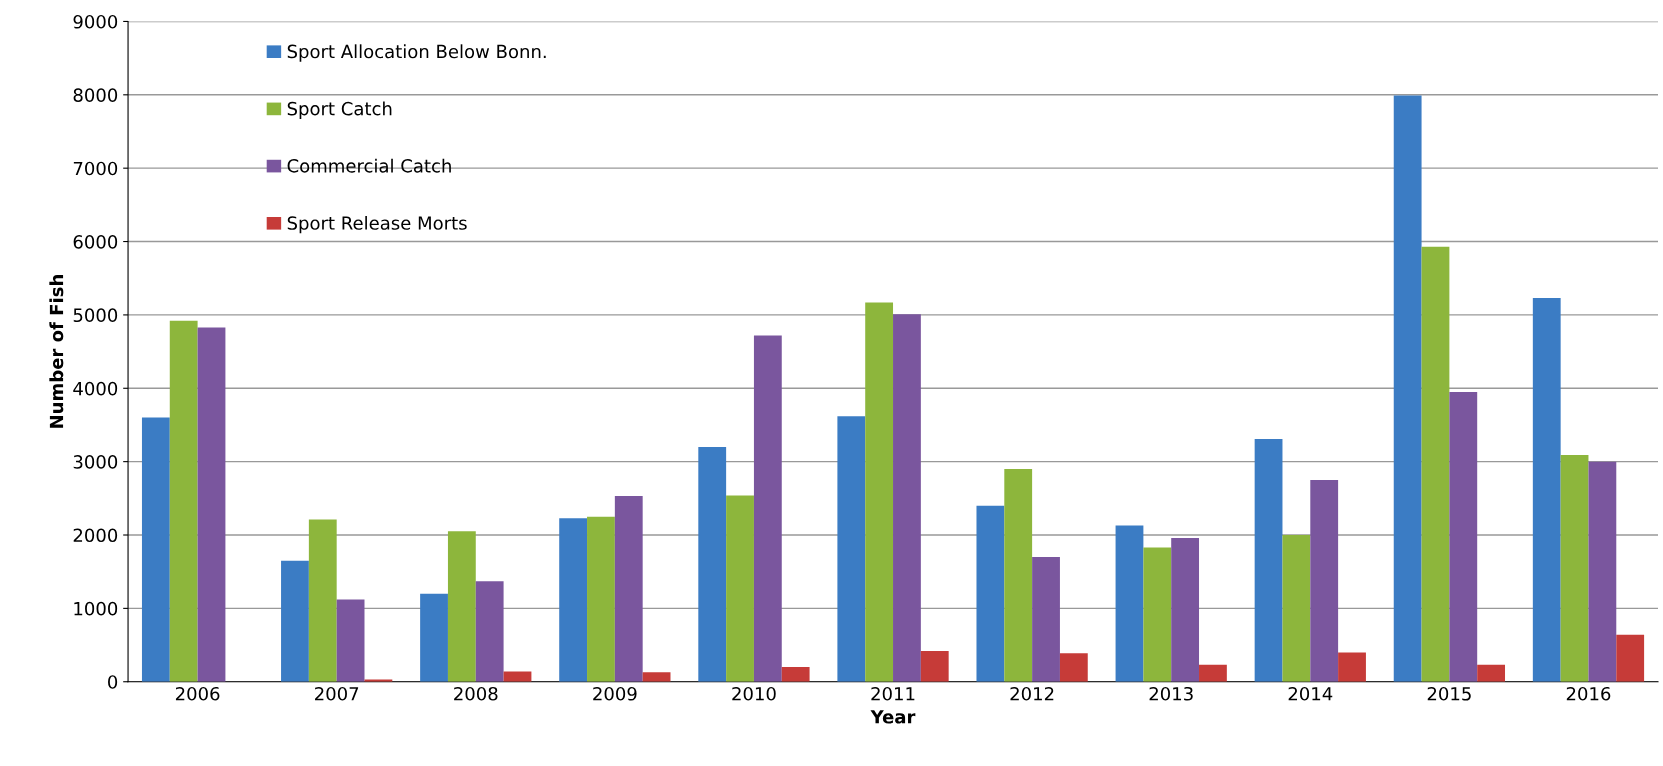 This screenshot has height=766, width=1663. Describe the element at coordinates (377, 224) in the screenshot. I see `legend-label: Sport Release Morts` at that location.